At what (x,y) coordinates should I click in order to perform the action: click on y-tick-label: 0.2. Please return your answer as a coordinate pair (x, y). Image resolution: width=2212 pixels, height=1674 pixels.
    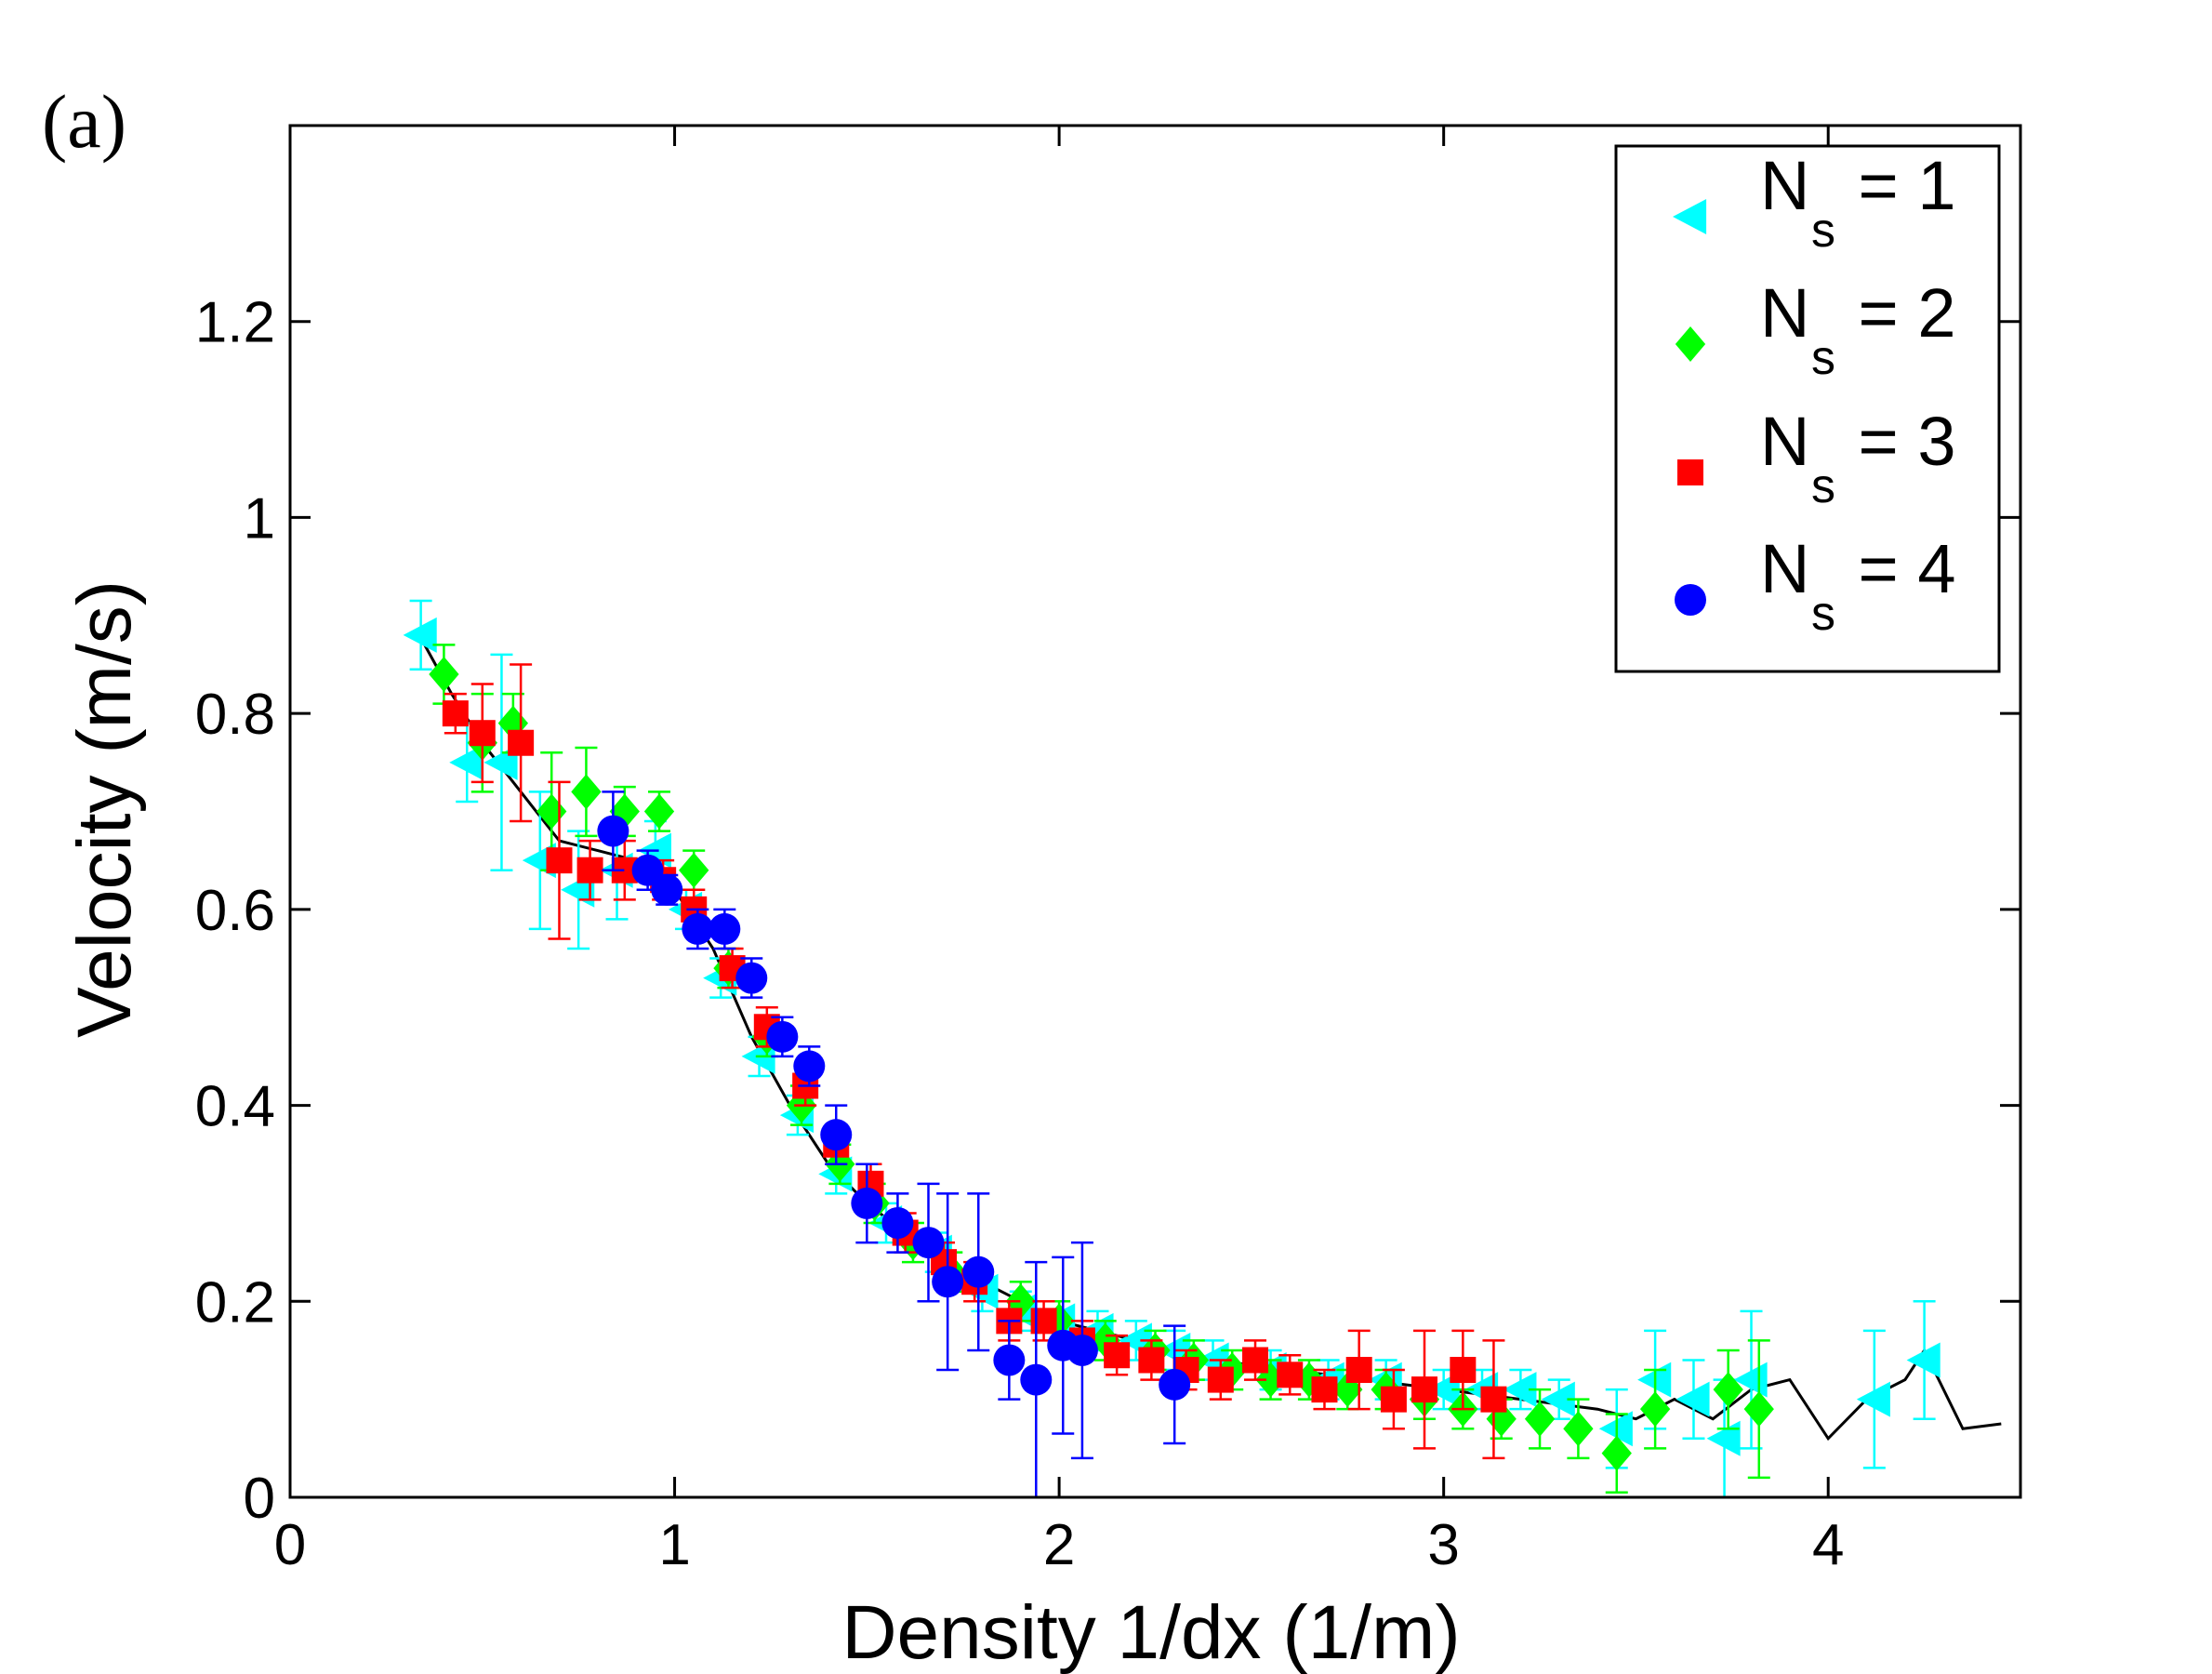
    Looking at the image, I should click on (235, 1302).